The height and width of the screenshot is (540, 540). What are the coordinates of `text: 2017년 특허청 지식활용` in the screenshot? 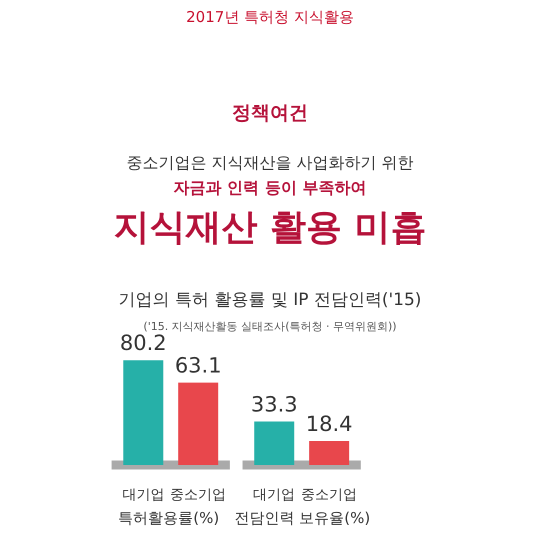 It's located at (270, 17).